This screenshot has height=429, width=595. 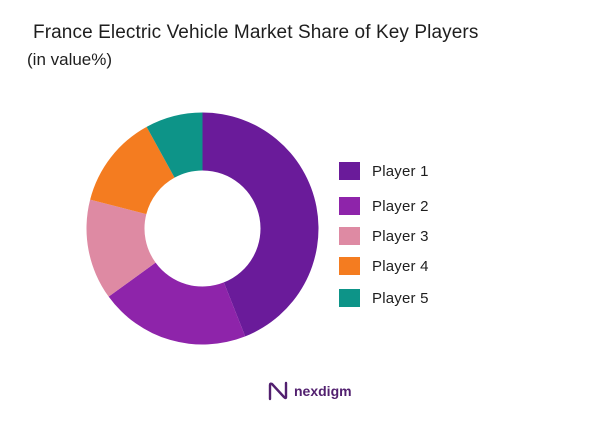 I want to click on legend-item-player-3: Player 3, so click(x=384, y=236).